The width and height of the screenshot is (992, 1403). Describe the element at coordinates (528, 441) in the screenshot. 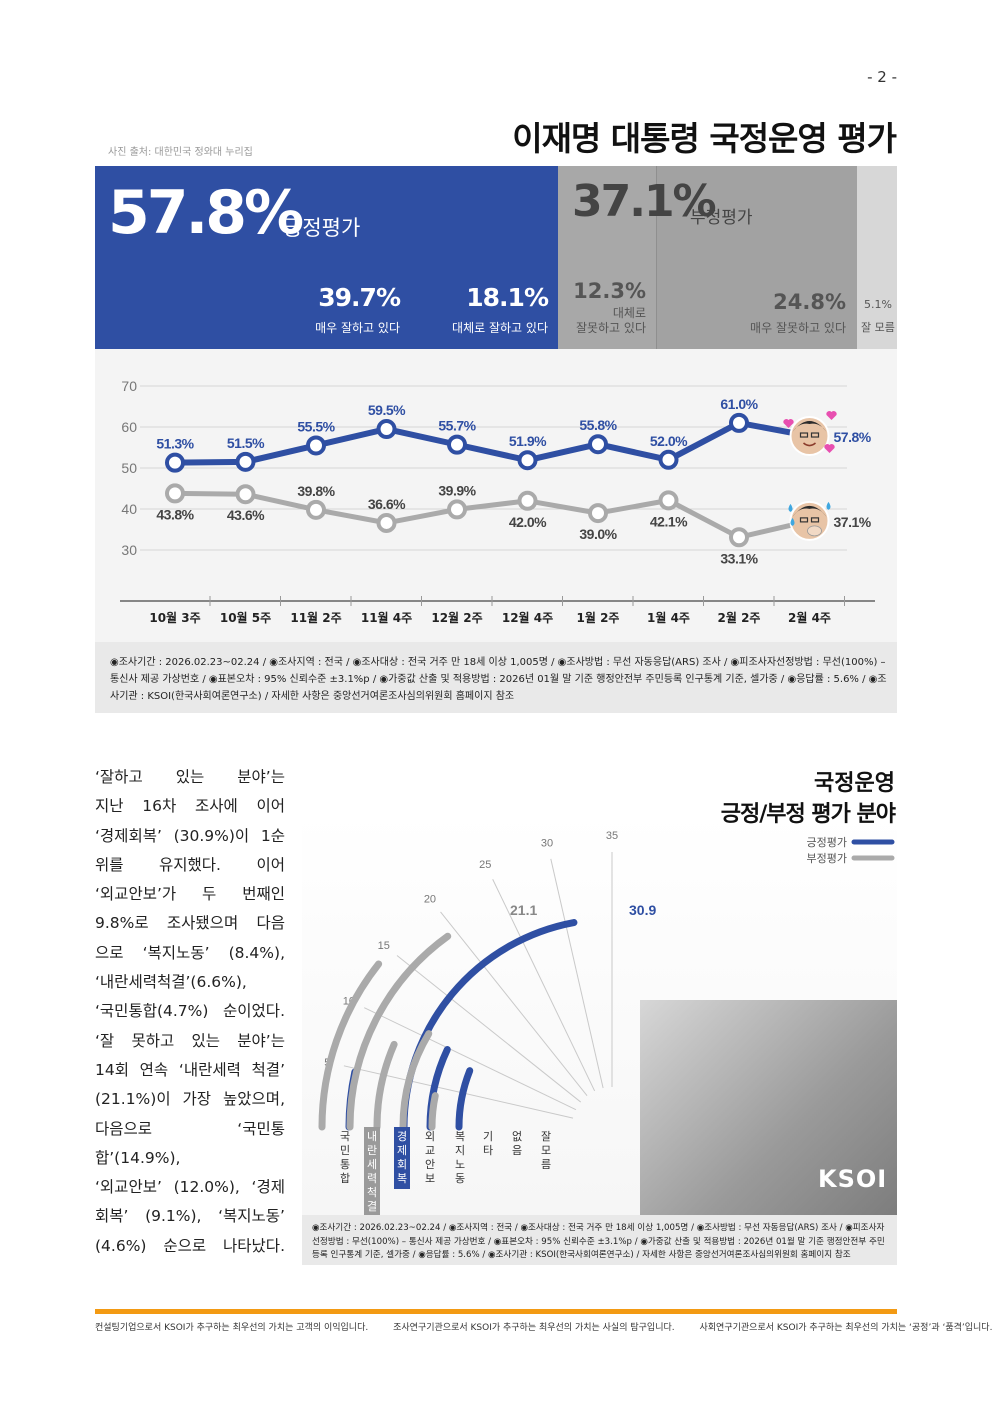

I see `data-label: 51.9%` at that location.